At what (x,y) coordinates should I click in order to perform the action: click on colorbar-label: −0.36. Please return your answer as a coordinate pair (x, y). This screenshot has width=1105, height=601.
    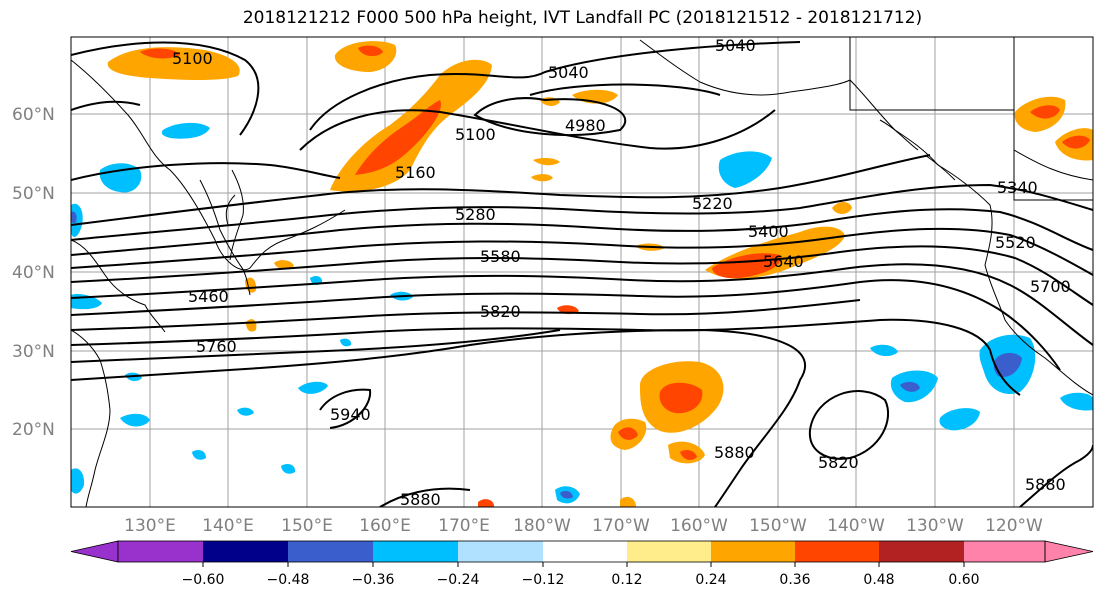
    Looking at the image, I should click on (373, 580).